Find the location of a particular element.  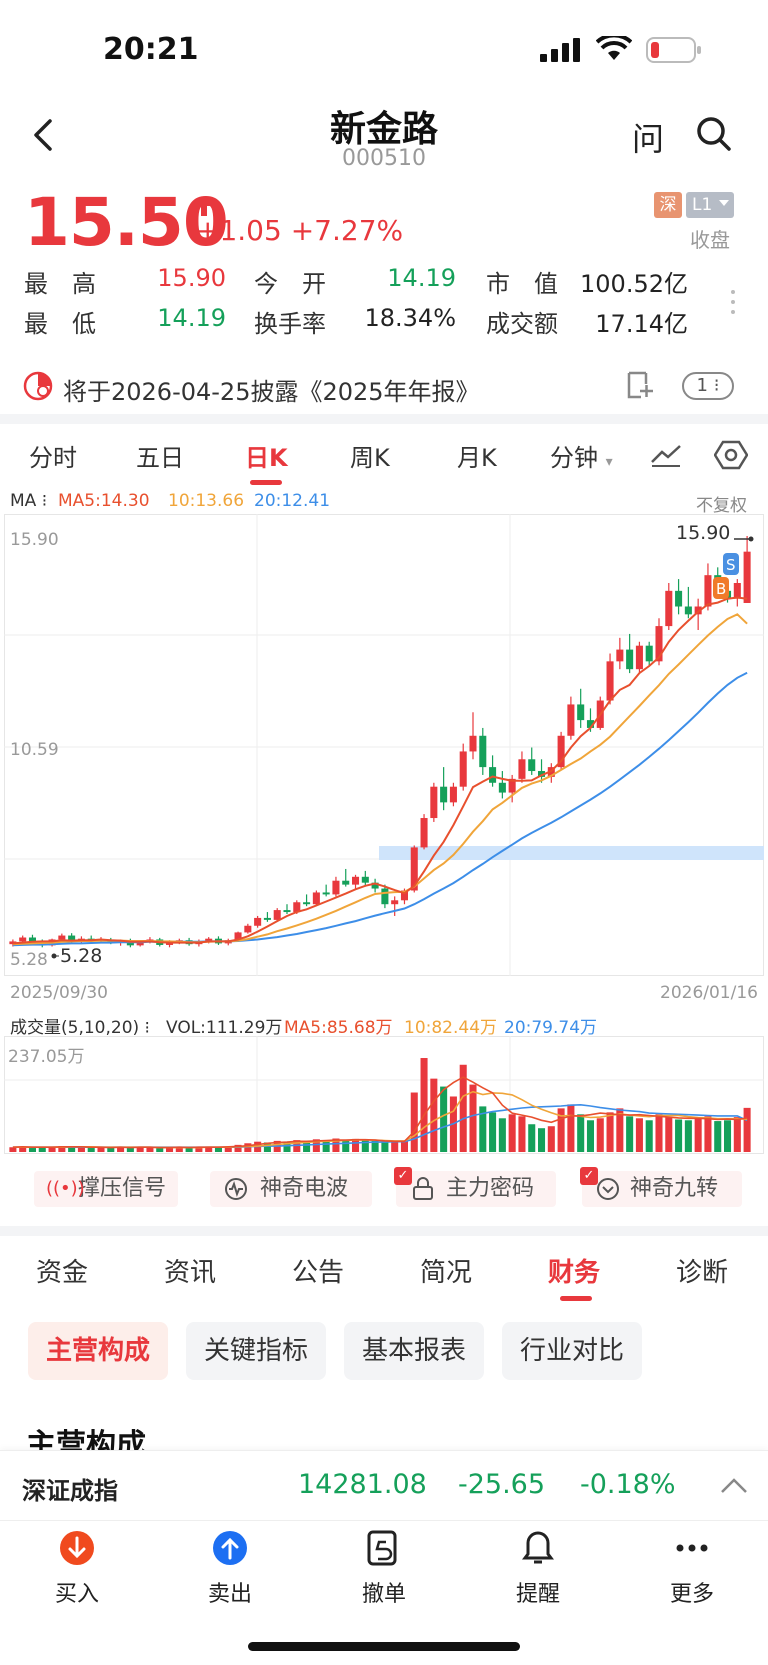

bottom-nav is located at coordinates (384, 1592).